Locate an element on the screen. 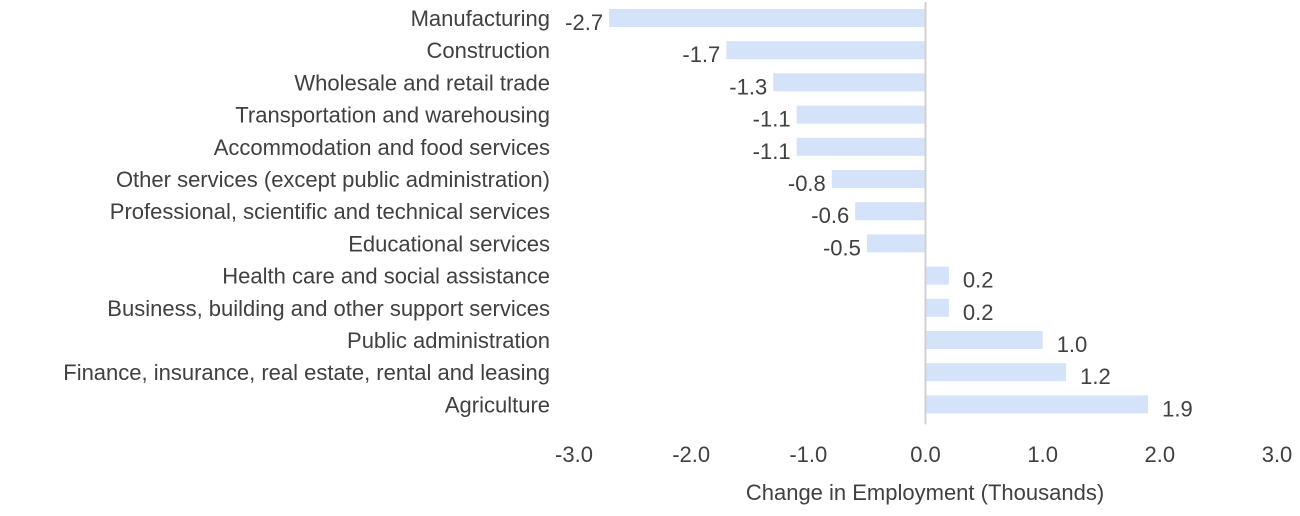  data-label: 1.9 is located at coordinates (1177, 408).